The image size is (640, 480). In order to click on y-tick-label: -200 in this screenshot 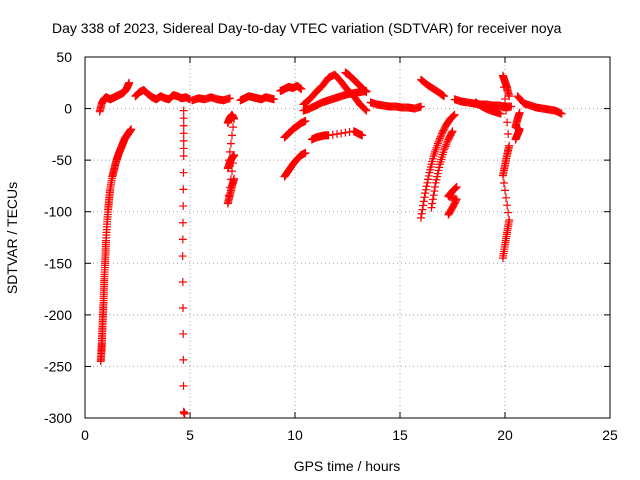, I will do `click(58, 315)`.